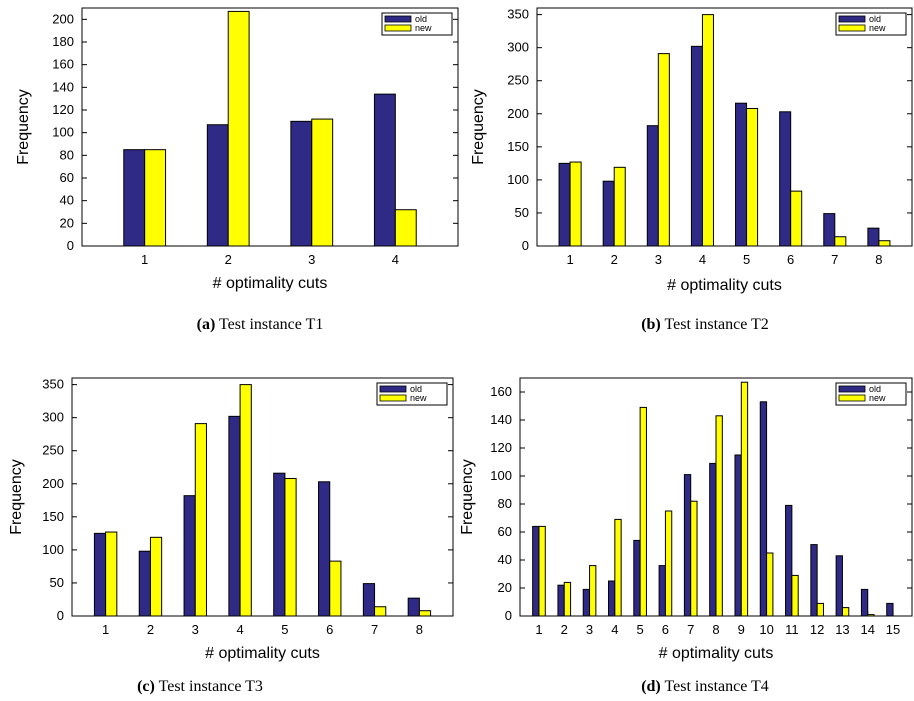  I want to click on caption-a-text: Test instance T1, so click(271, 324).